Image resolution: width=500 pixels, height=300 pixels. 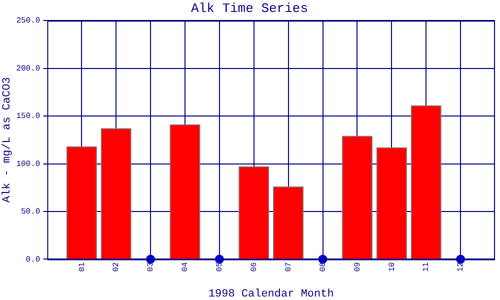 I want to click on chart-title: Alk Time Series, so click(x=249, y=8).